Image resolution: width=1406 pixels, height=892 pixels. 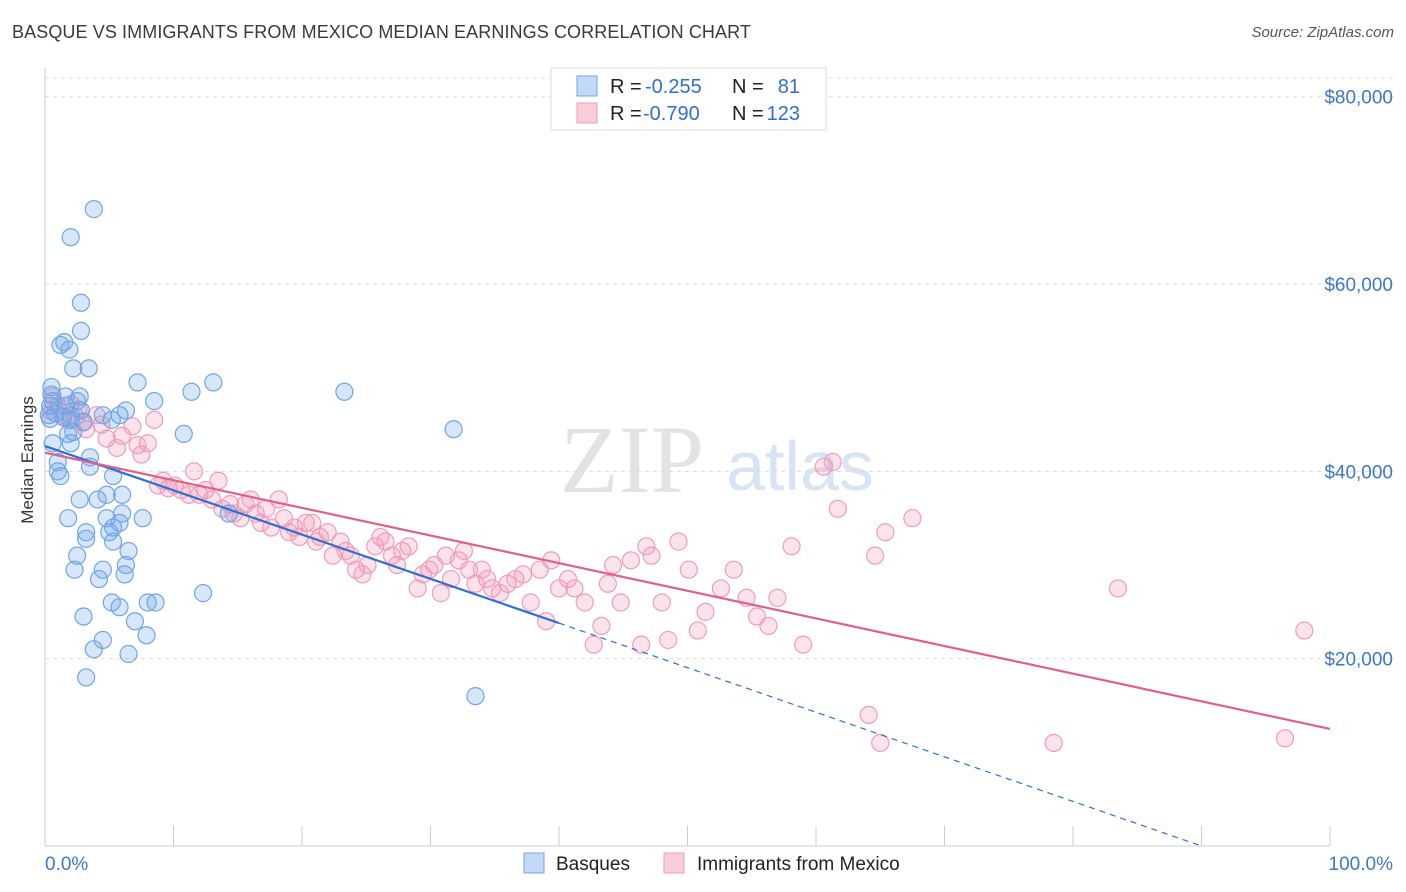 I want to click on legend-n-label-1: N =, so click(x=748, y=87).